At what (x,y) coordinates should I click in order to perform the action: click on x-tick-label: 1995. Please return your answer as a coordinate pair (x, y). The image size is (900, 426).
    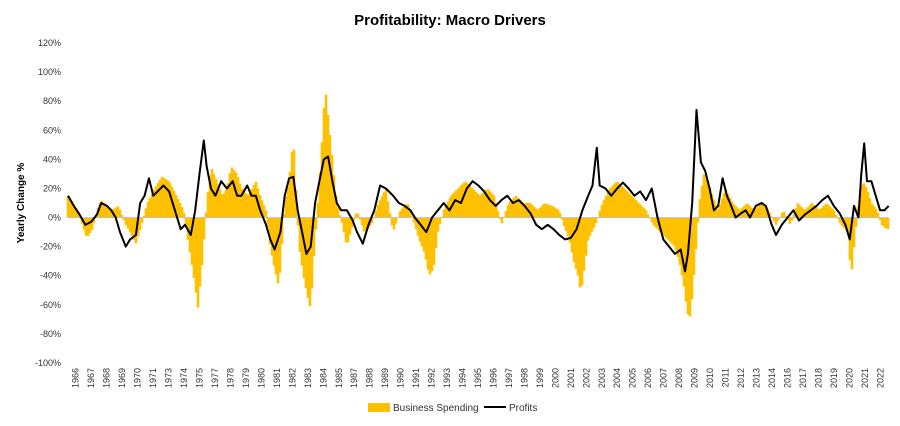
    Looking at the image, I should click on (478, 378).